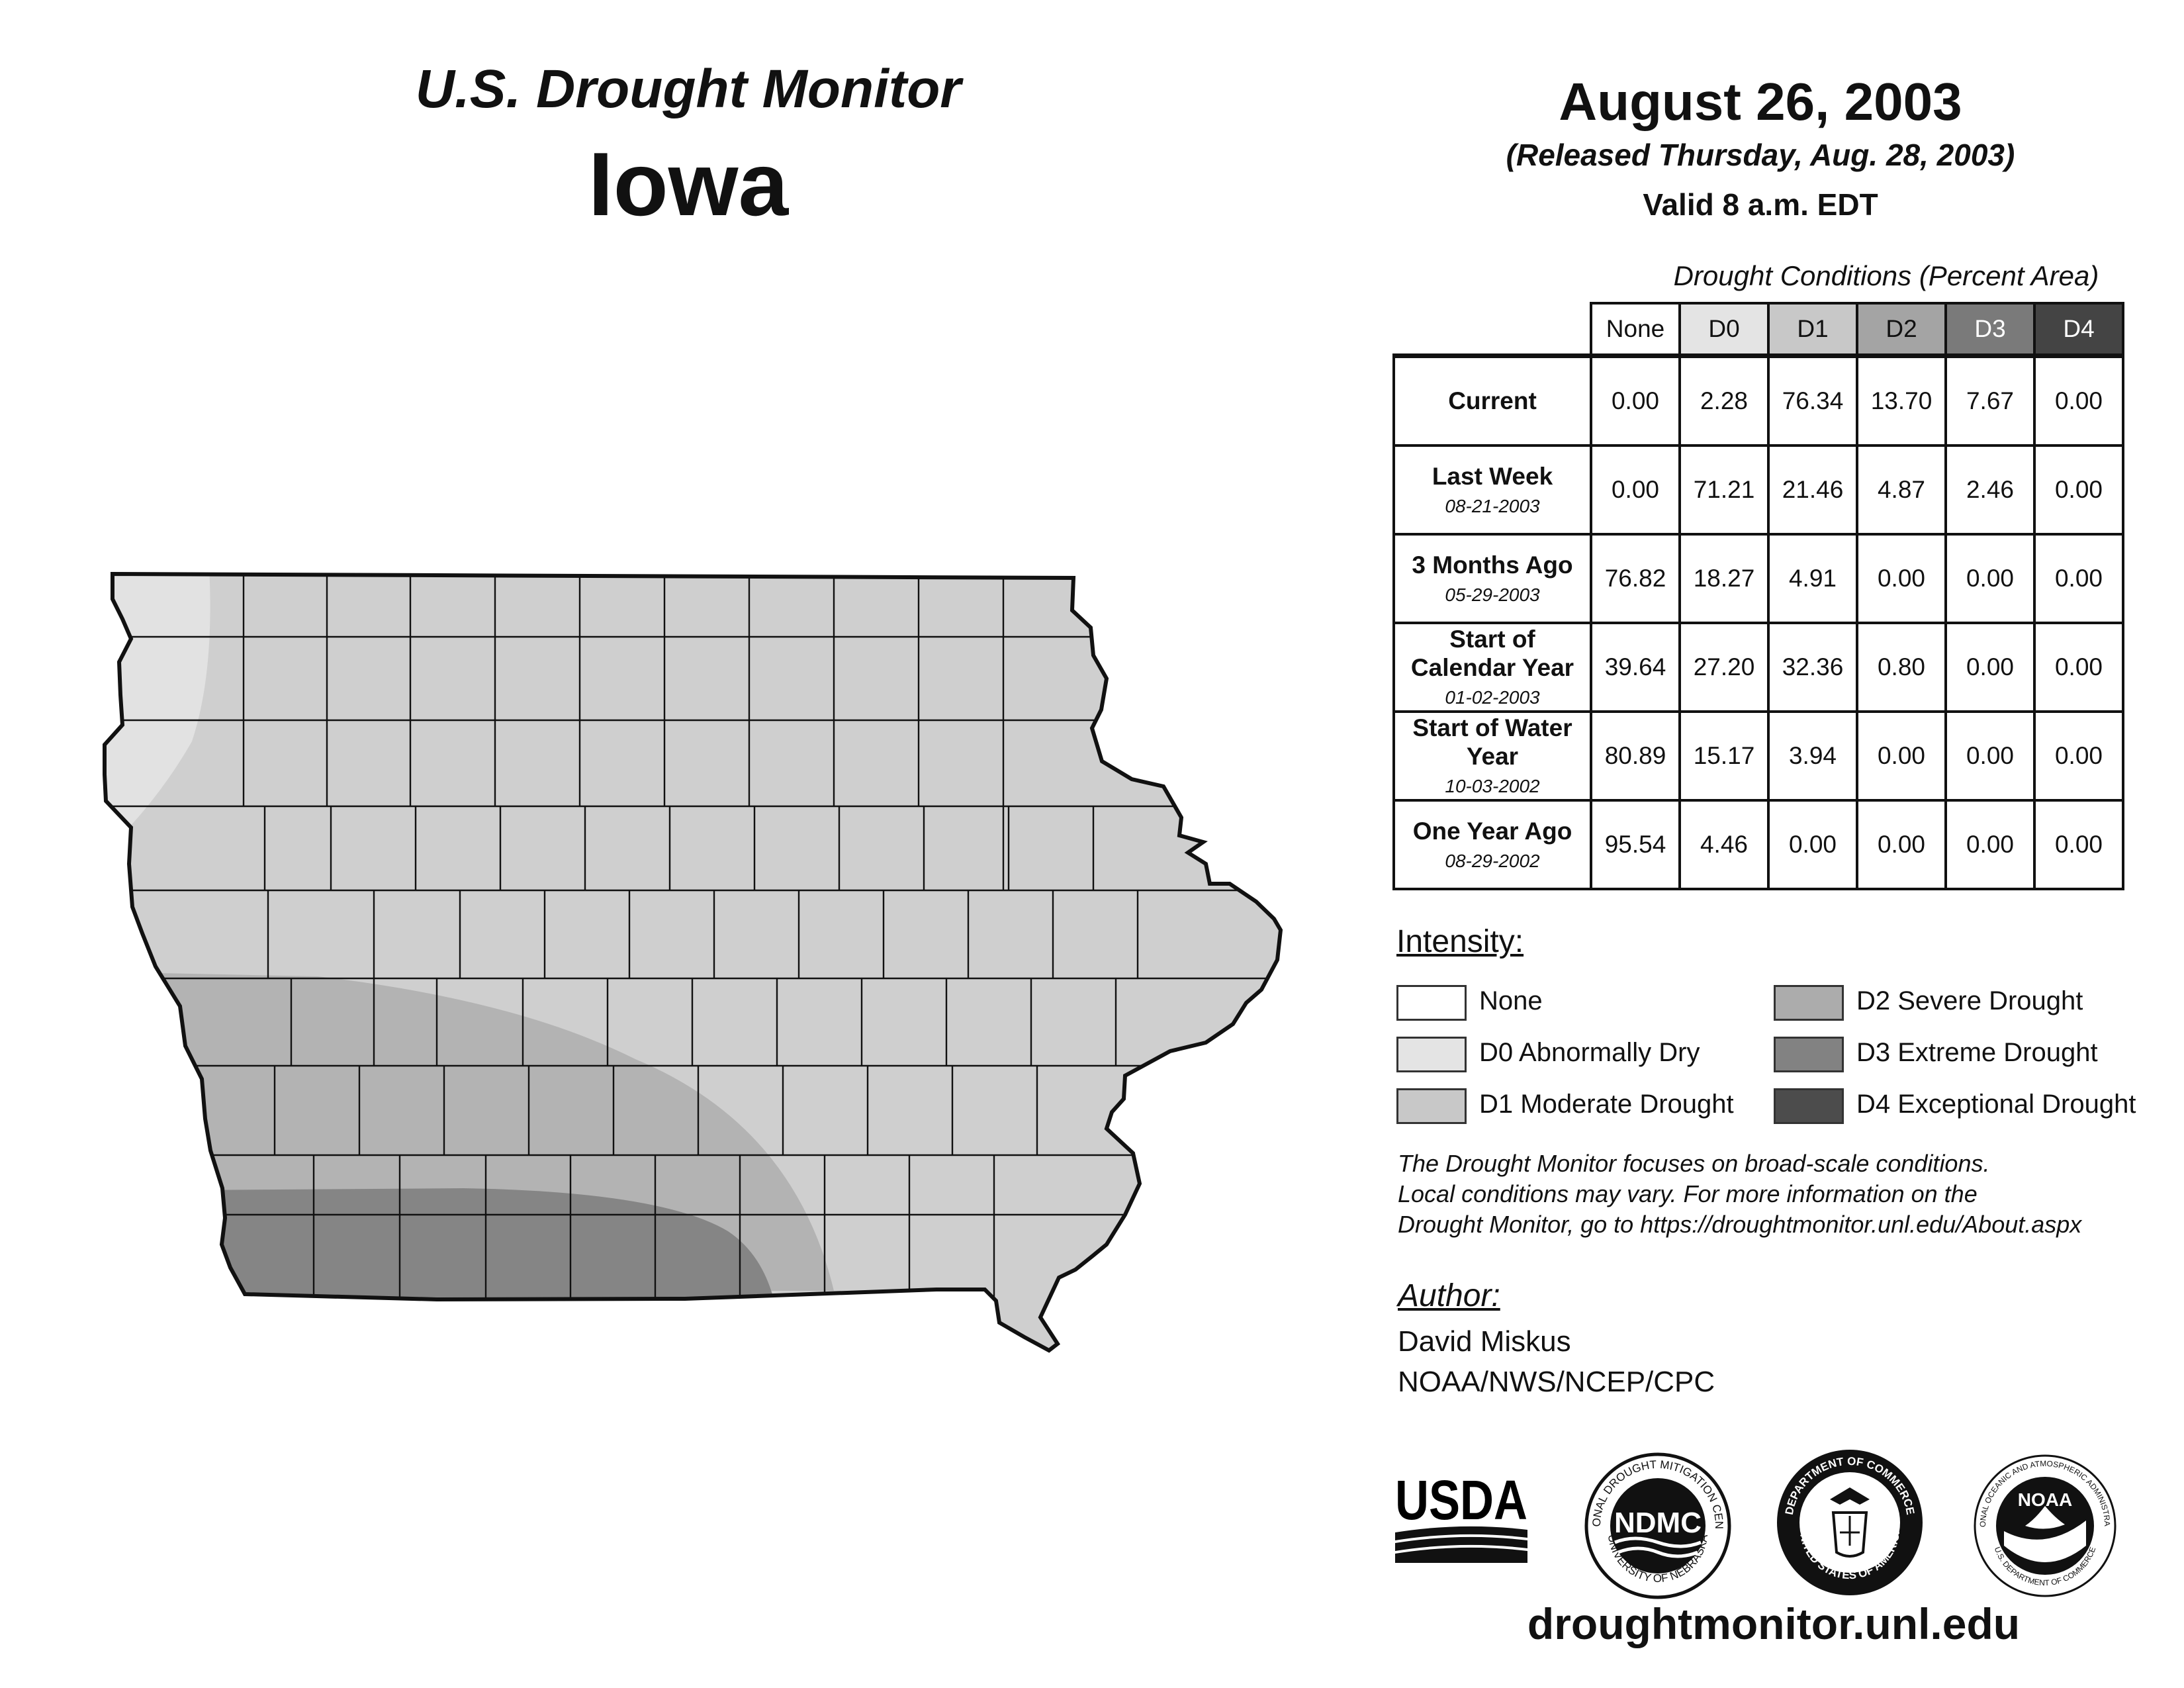 The width and height of the screenshot is (2184, 1688). I want to click on table-cell: 4.87, so click(1901, 490).